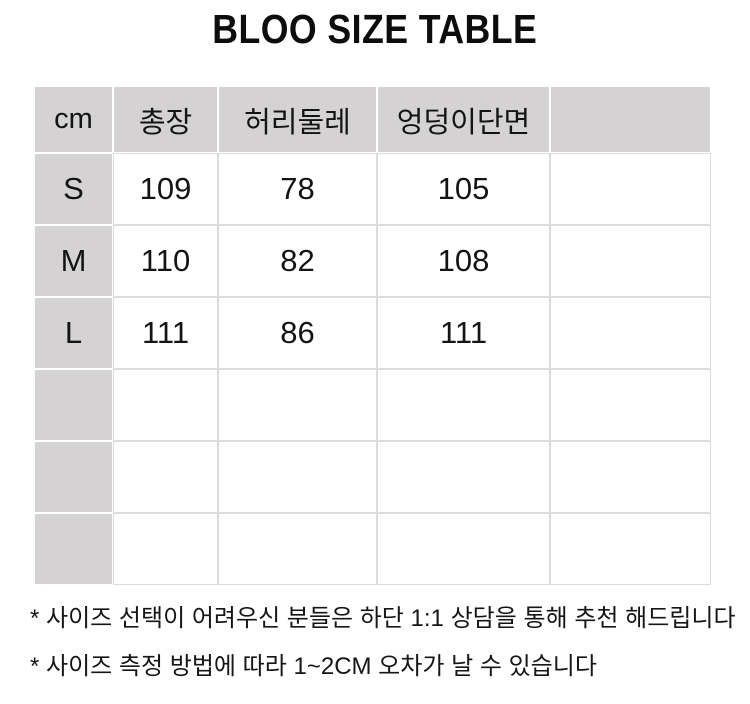 This screenshot has width=750, height=704. What do you see at coordinates (73, 119) in the screenshot?
I see `unit-header-cell: cm` at bounding box center [73, 119].